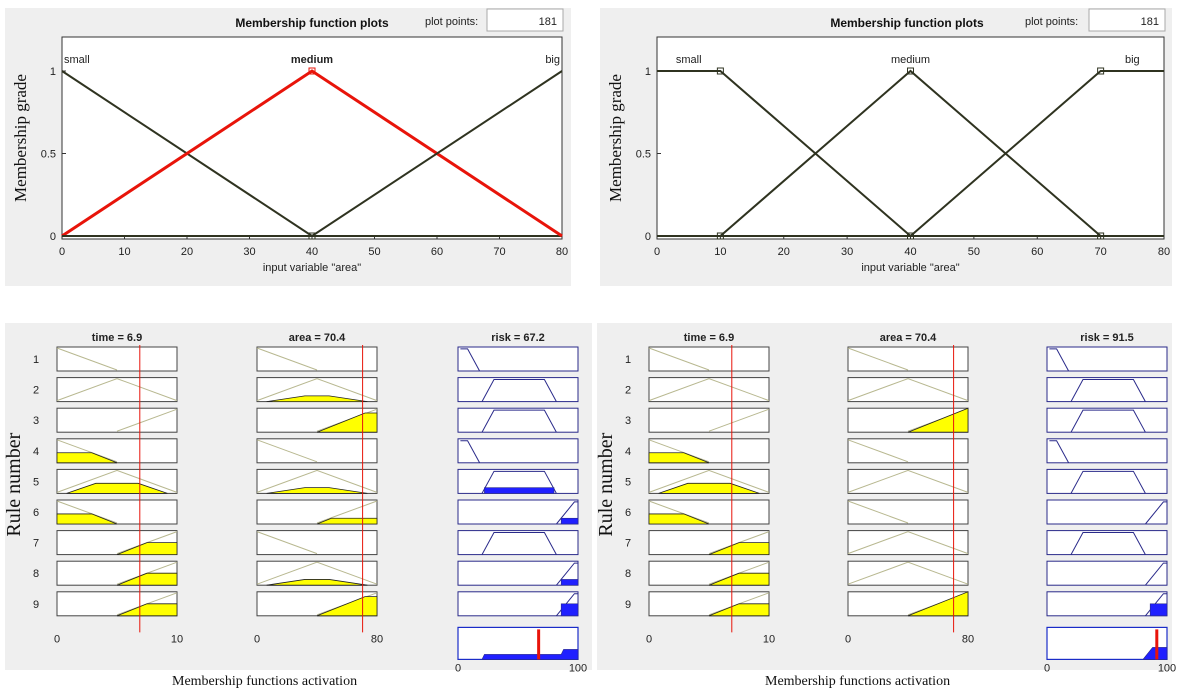 The height and width of the screenshot is (696, 1177). Describe the element at coordinates (910, 268) in the screenshot. I see `x-axis-label: input variable "area"` at that location.